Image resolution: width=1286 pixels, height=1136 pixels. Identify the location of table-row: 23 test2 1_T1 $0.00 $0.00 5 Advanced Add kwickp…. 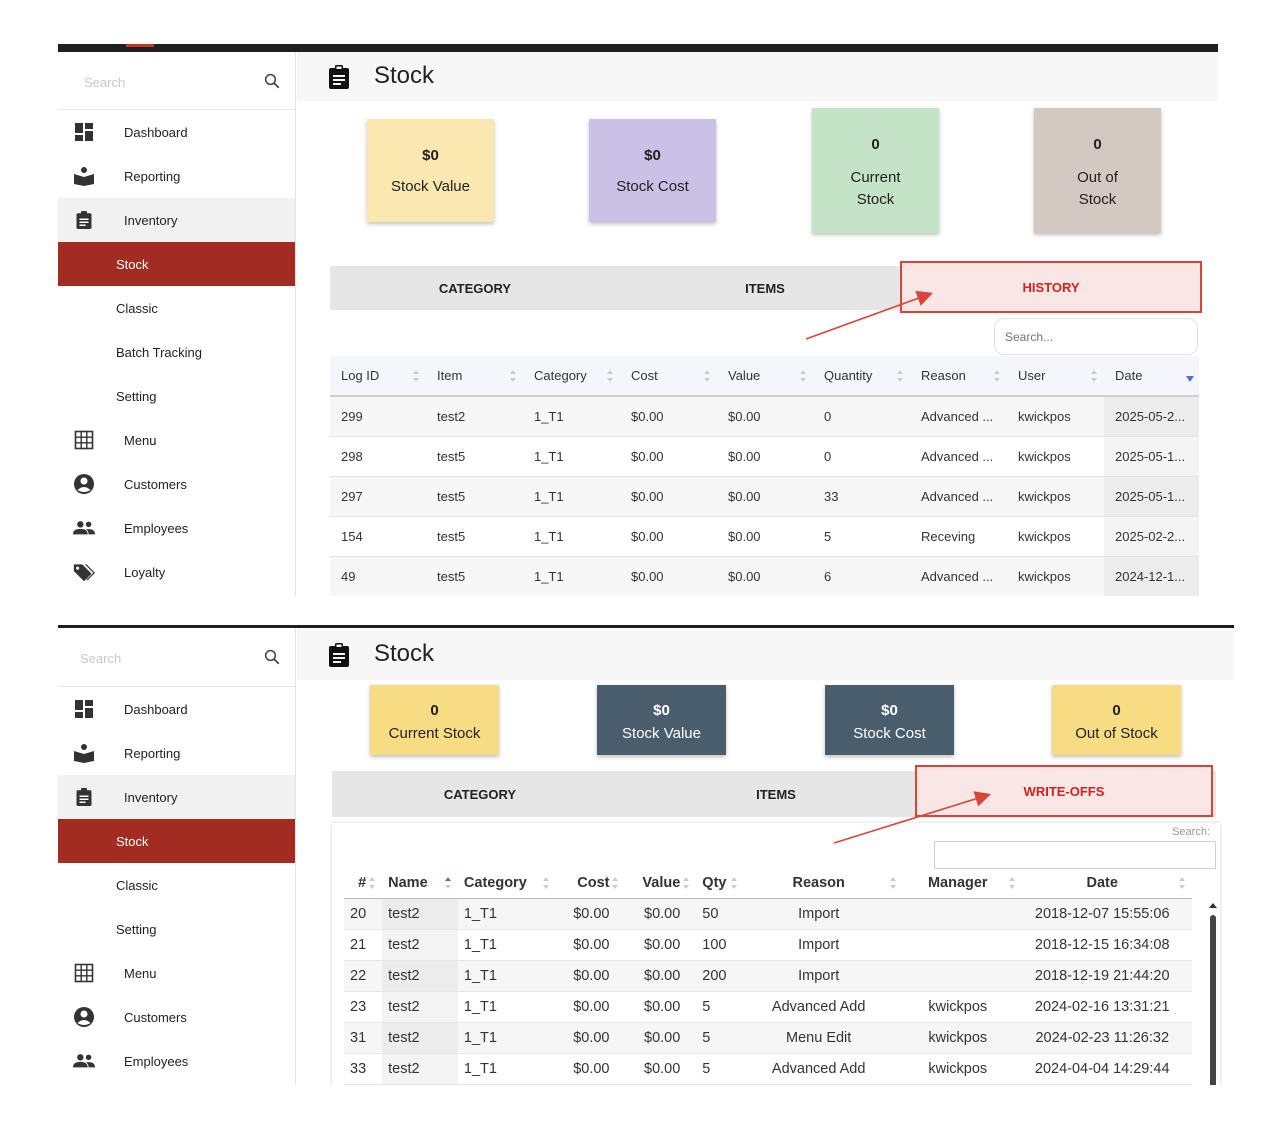
(768, 1006).